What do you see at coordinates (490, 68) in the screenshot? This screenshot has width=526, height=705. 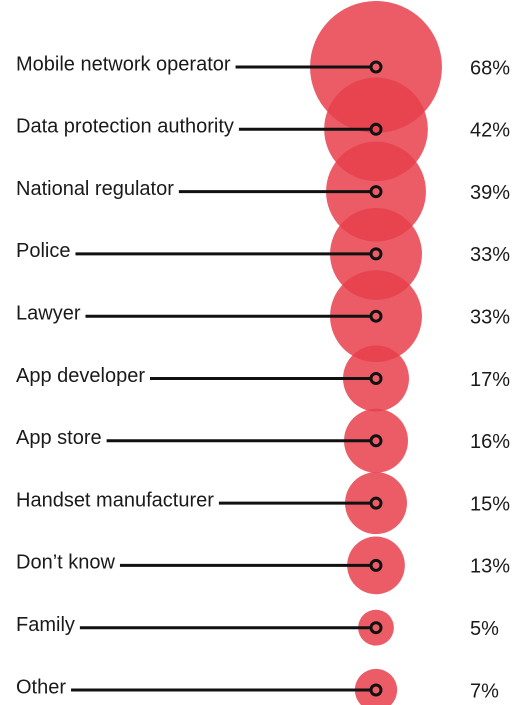 I see `value-label: 68%` at bounding box center [490, 68].